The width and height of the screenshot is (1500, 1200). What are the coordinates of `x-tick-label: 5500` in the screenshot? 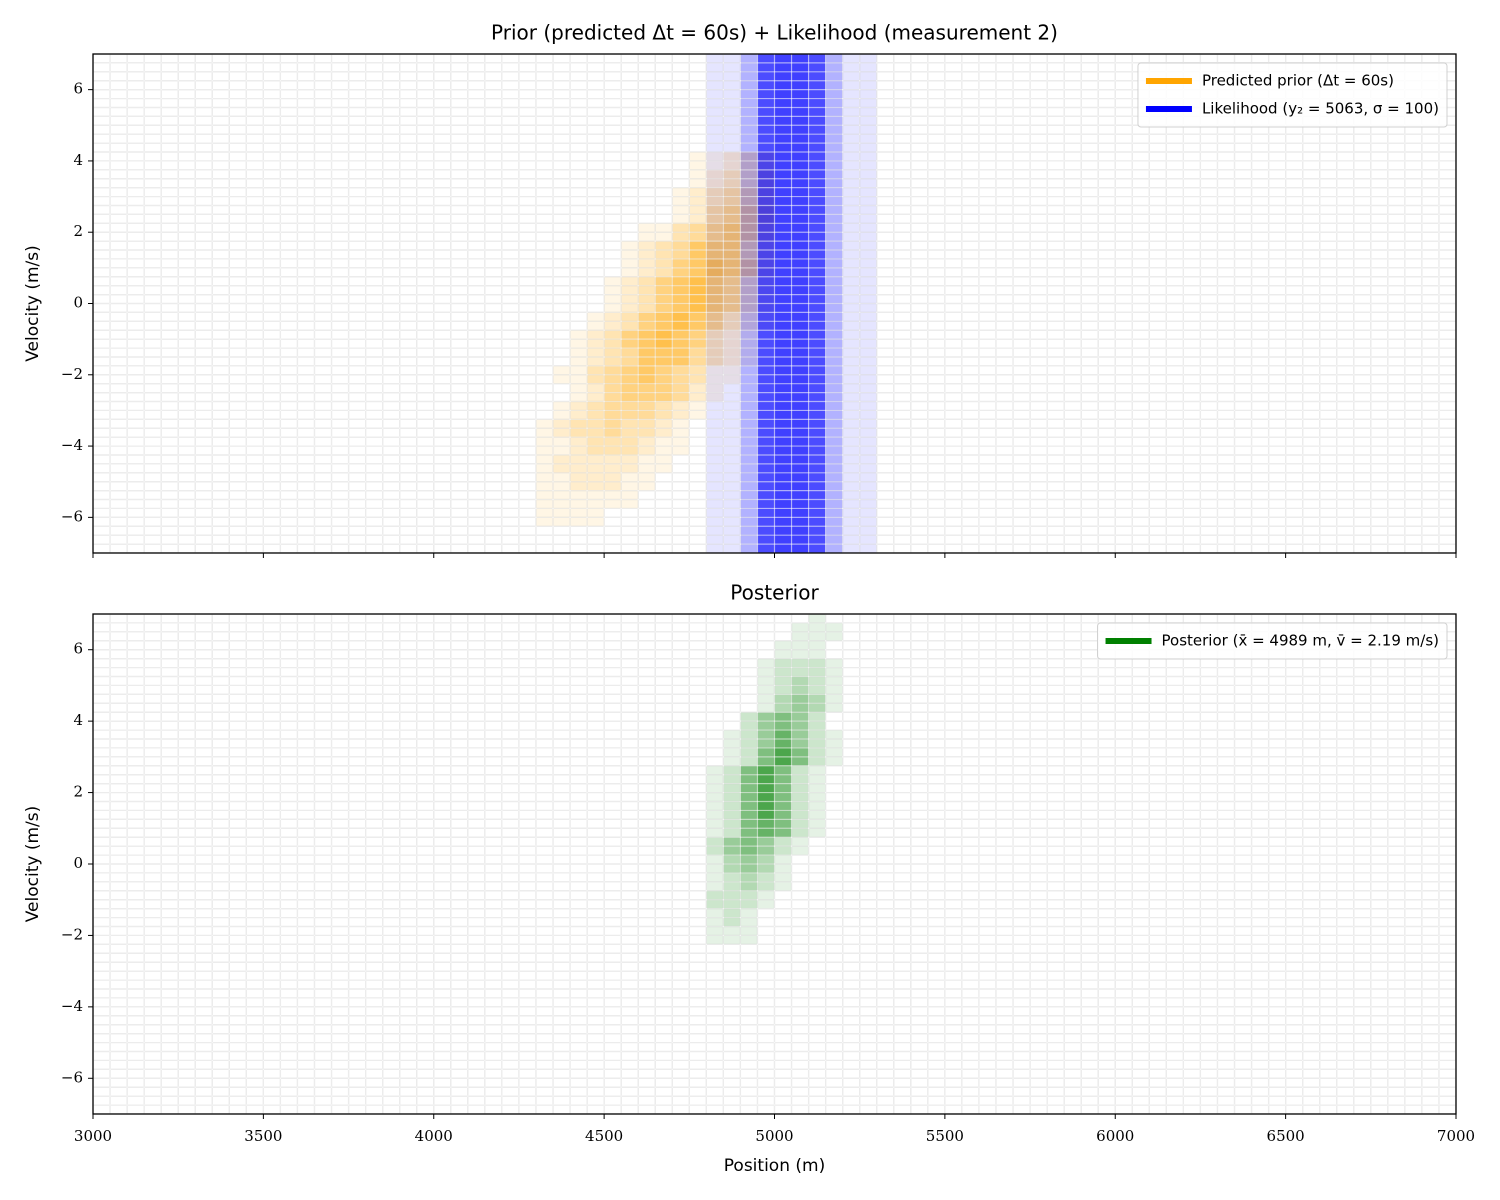 It's located at (945, 1136).